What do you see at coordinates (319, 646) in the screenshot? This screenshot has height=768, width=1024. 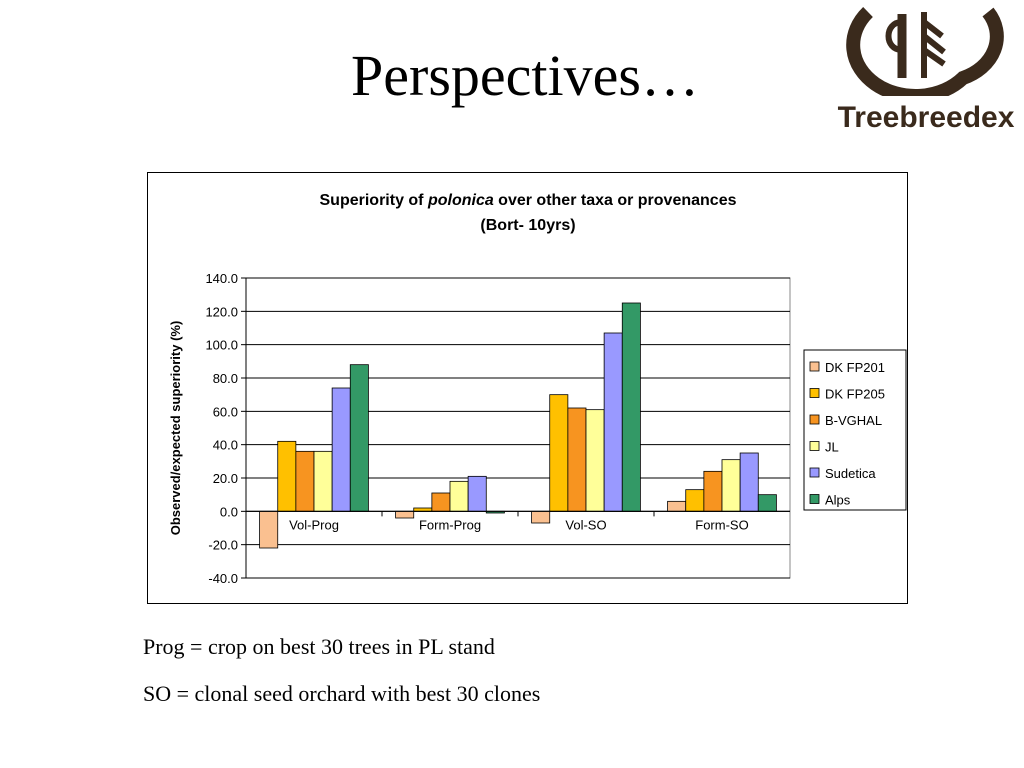 I see `note-prog: Prog = crop on best 30 trees in PL stand` at bounding box center [319, 646].